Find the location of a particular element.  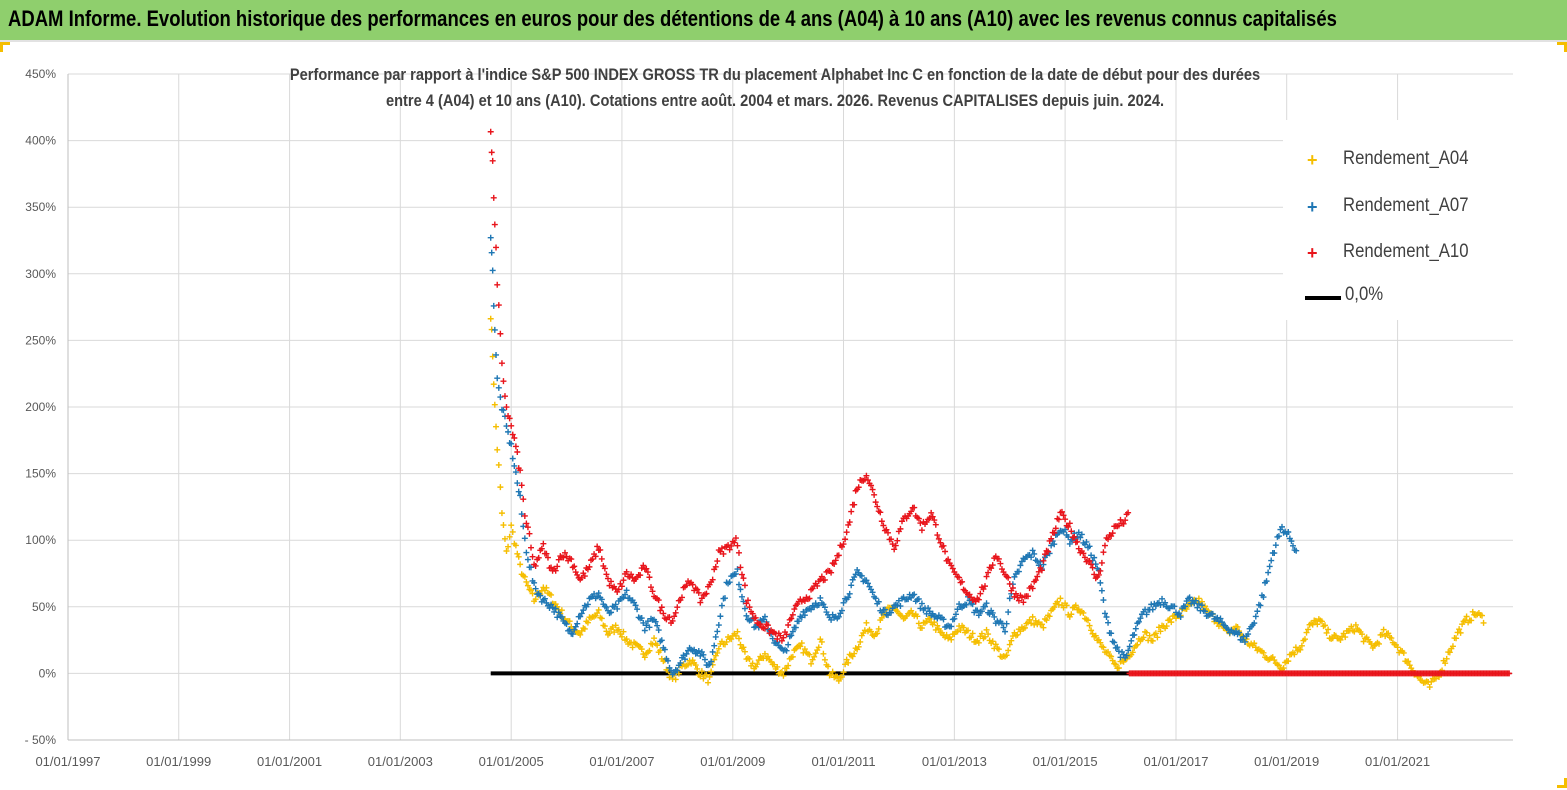

line-marker-icon is located at coordinates (1323, 298).